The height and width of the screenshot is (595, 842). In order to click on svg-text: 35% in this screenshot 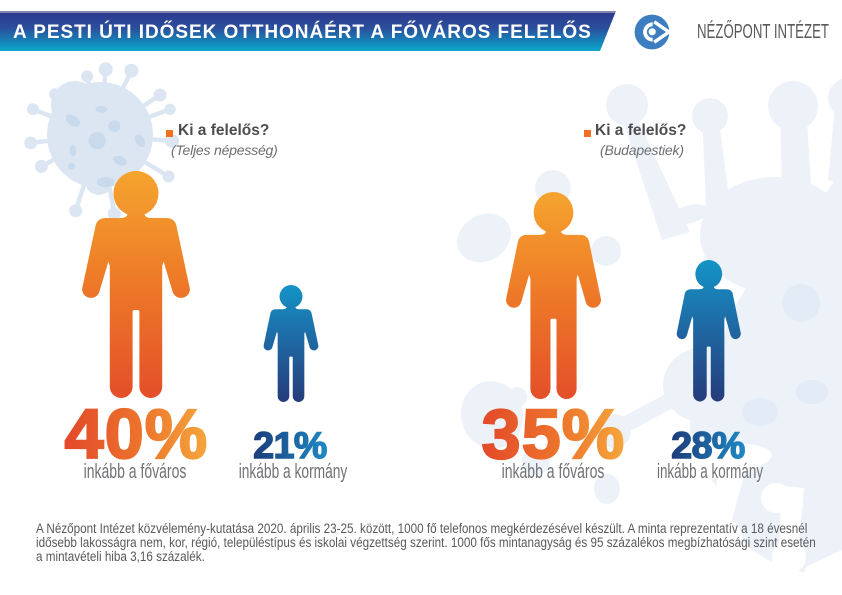, I will do `click(554, 434)`.